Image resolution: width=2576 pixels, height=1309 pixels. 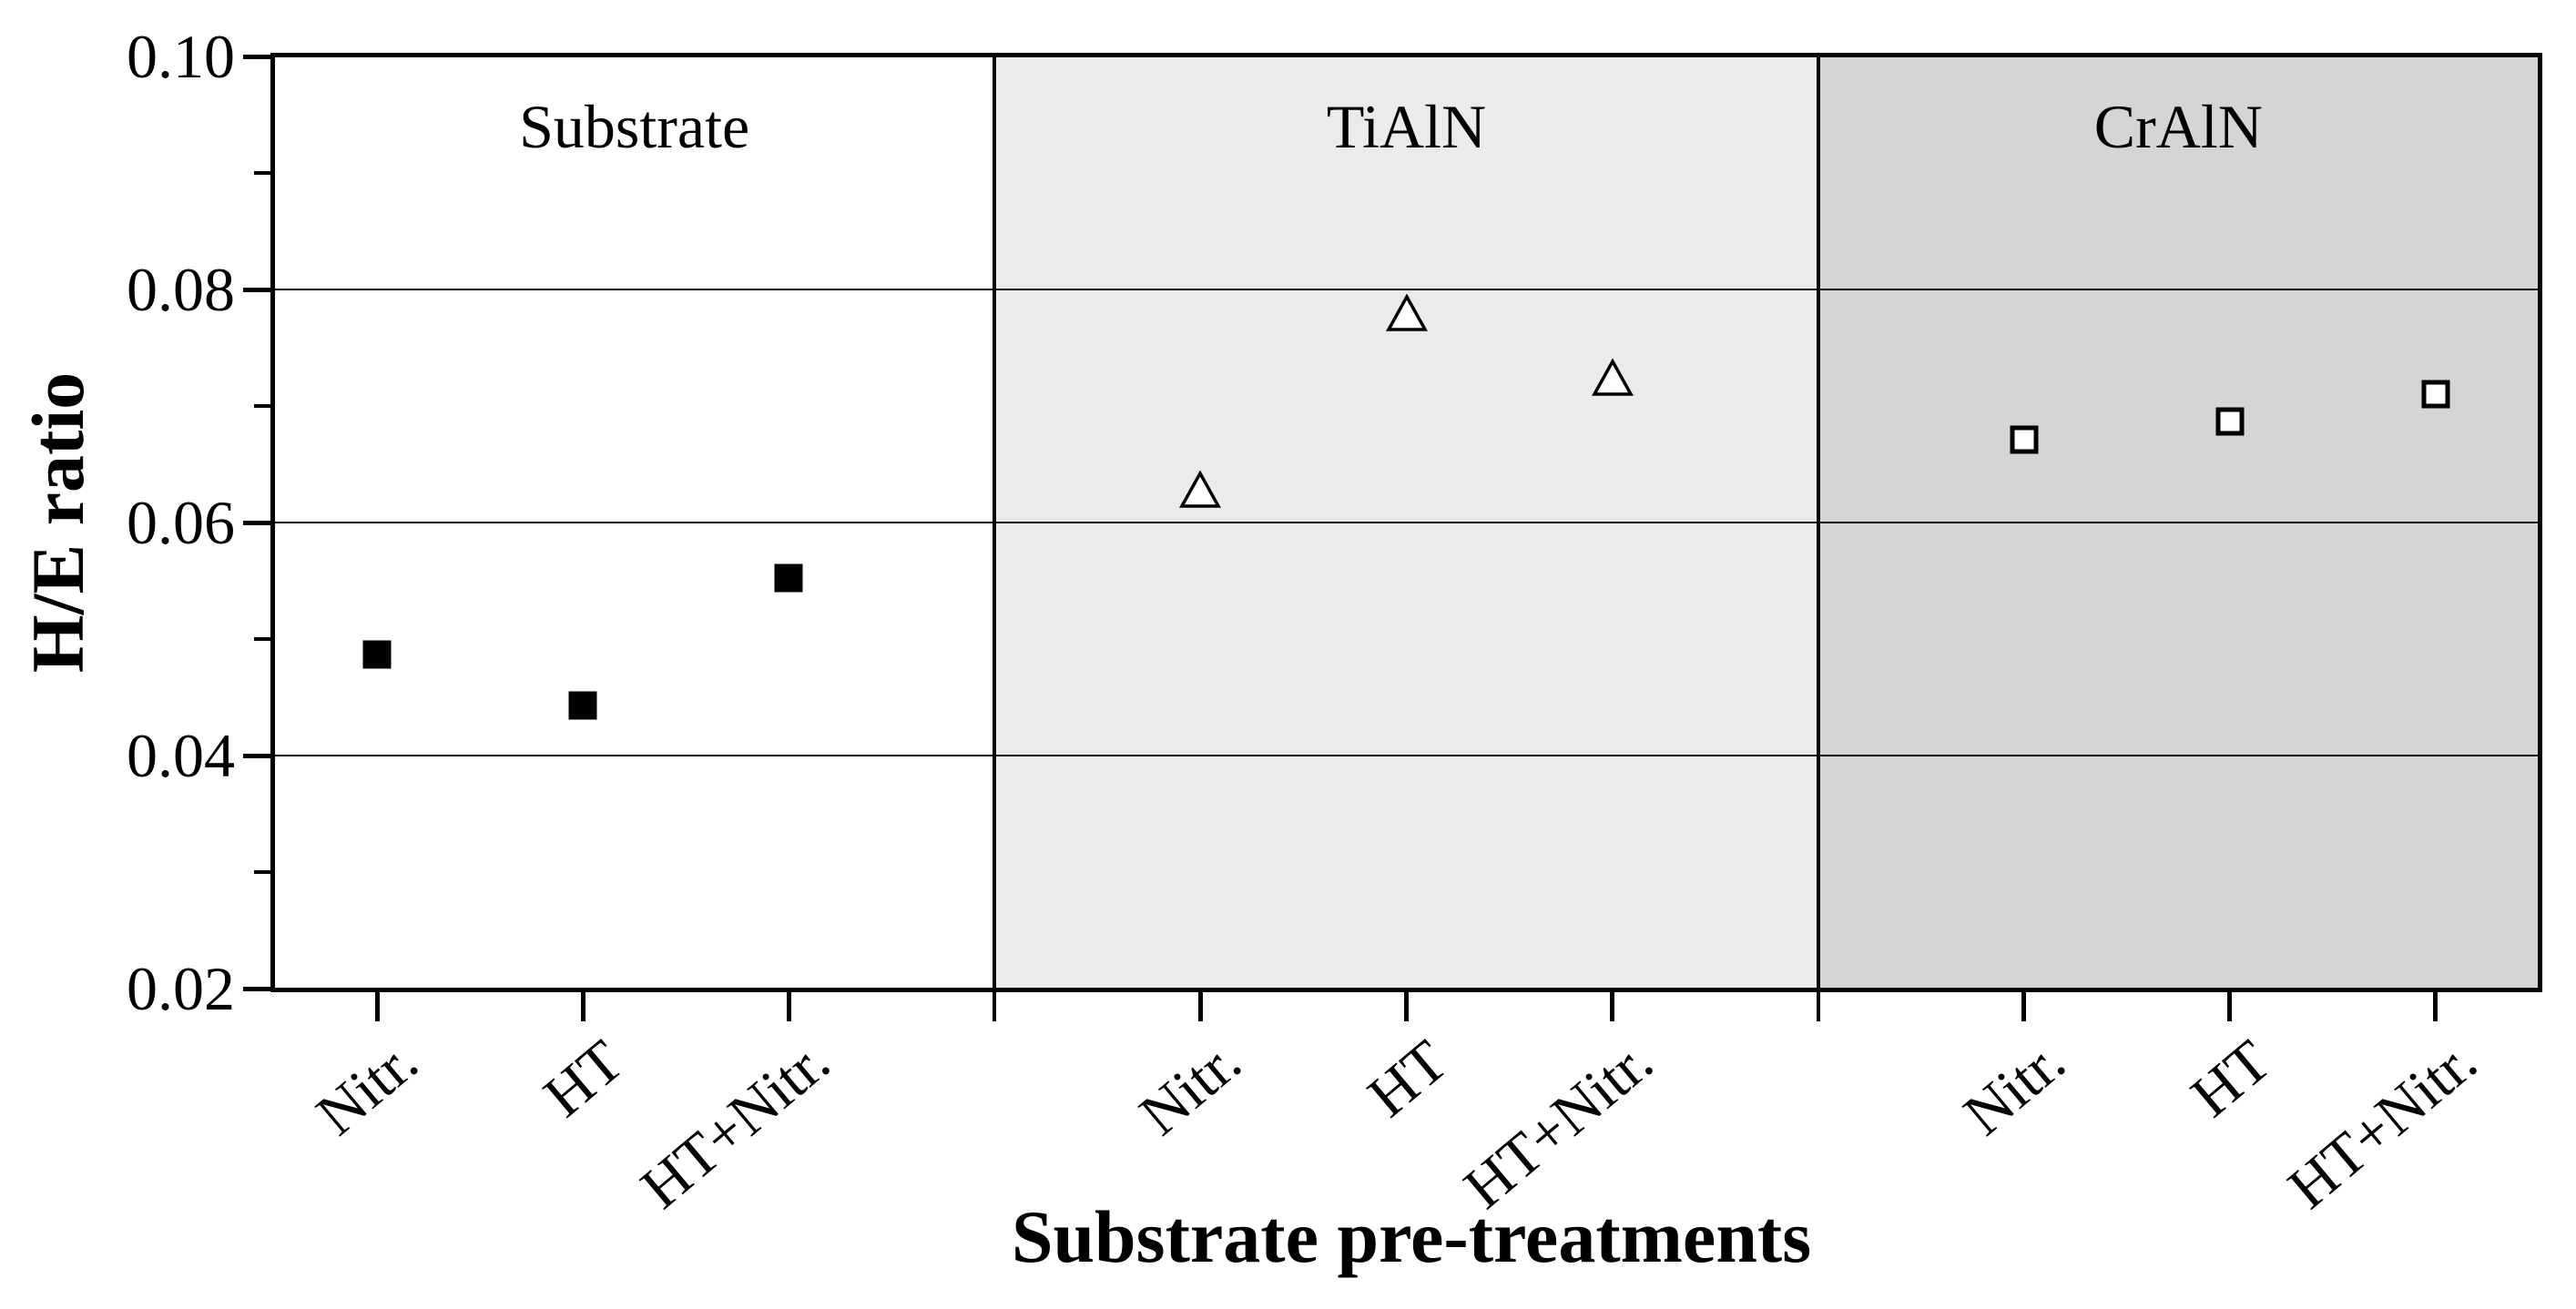 What do you see at coordinates (181, 56) in the screenshot?
I see `y-tick-label-0.1: 0.10` at bounding box center [181, 56].